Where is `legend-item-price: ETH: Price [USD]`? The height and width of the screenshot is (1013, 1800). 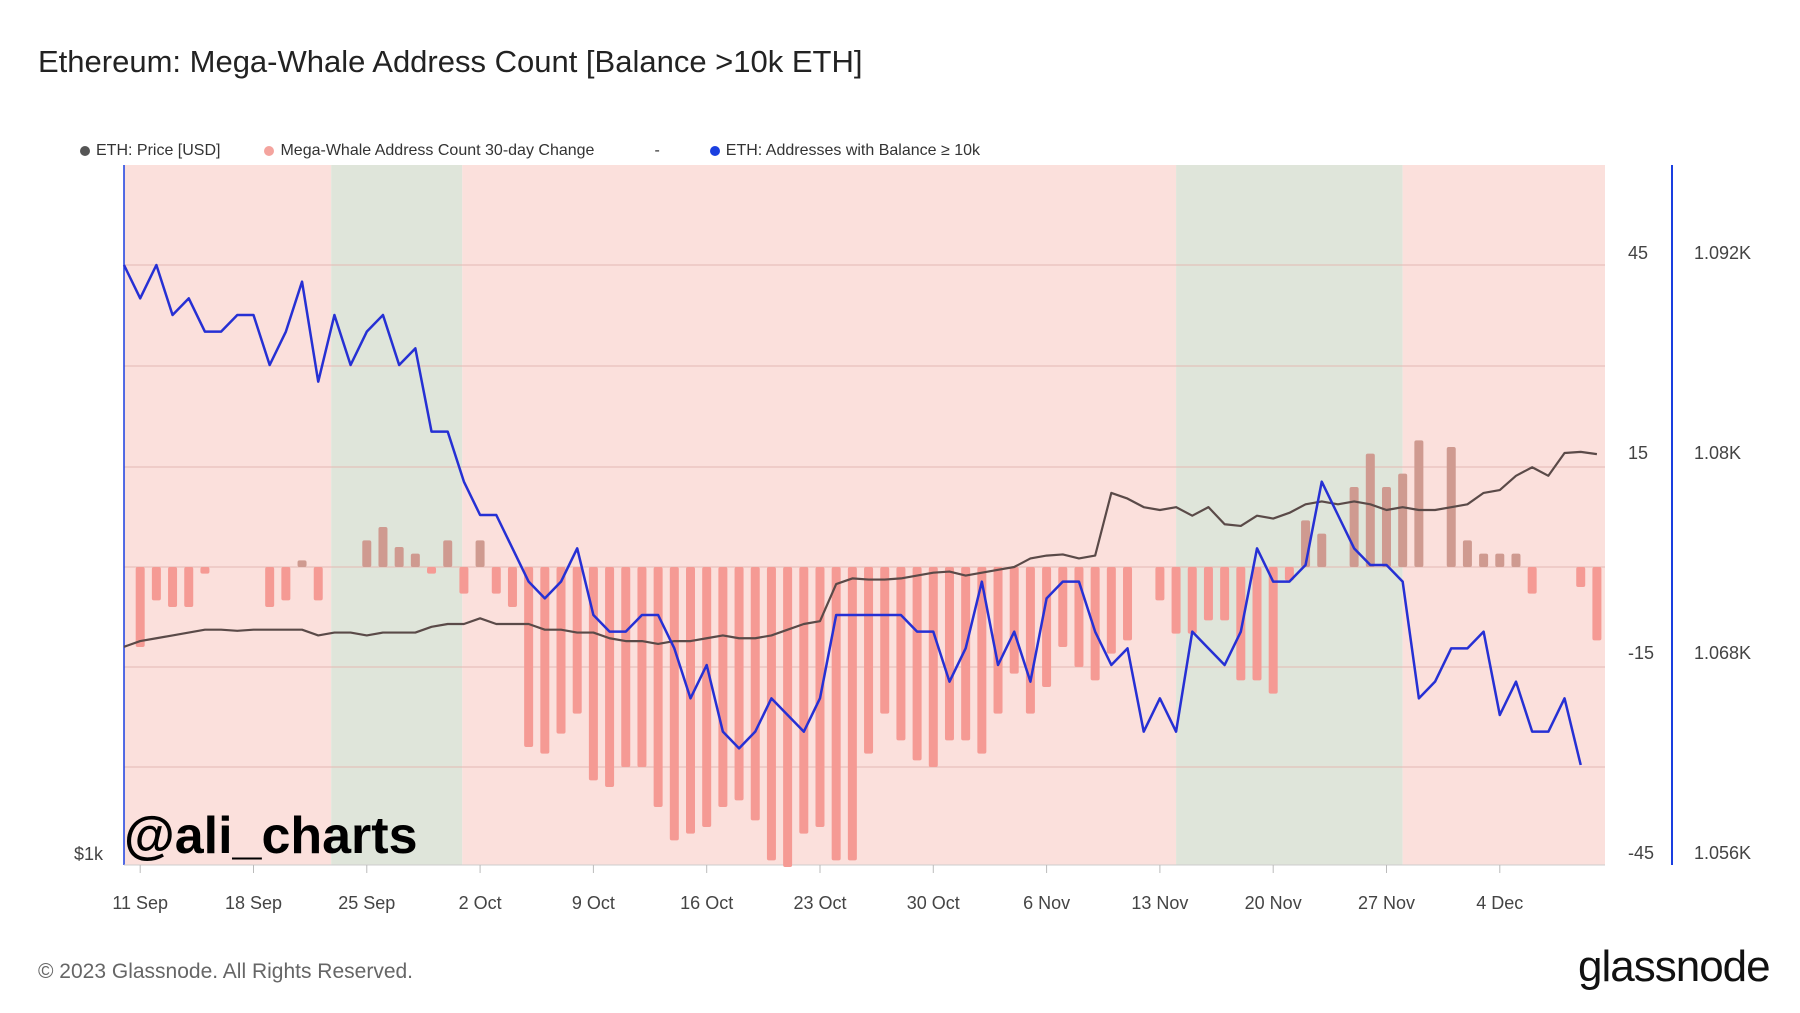 legend-item-price: ETH: Price [USD] is located at coordinates (150, 151).